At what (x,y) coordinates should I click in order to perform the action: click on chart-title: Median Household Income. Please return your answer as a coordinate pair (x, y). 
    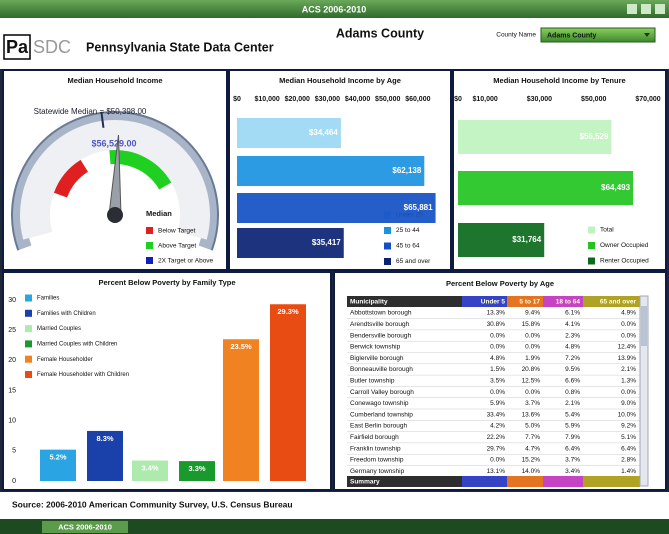
    Looking at the image, I should click on (114, 80).